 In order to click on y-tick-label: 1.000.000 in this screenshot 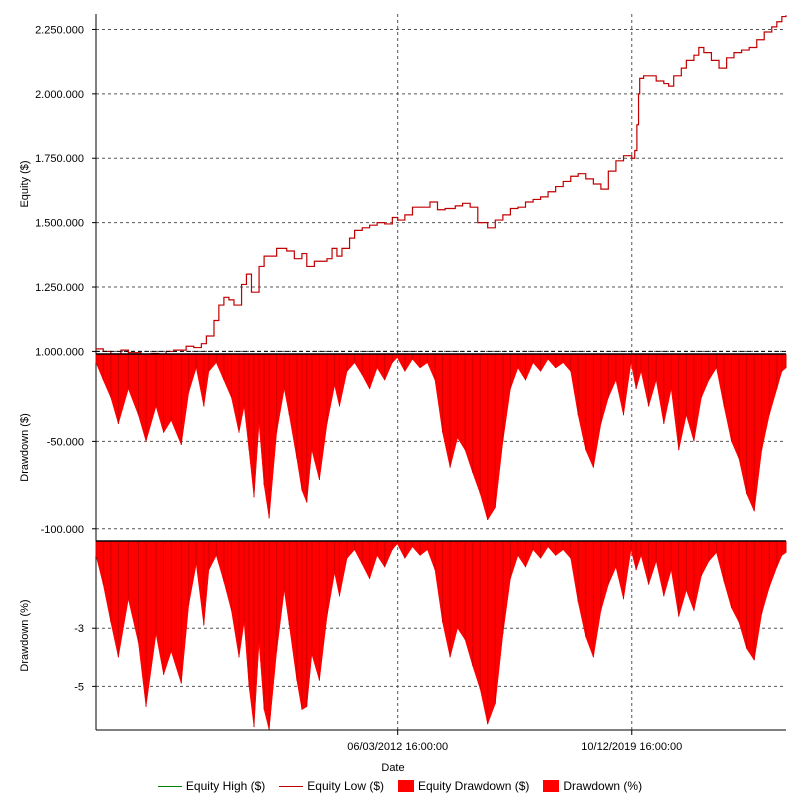, I will do `click(59, 352)`.